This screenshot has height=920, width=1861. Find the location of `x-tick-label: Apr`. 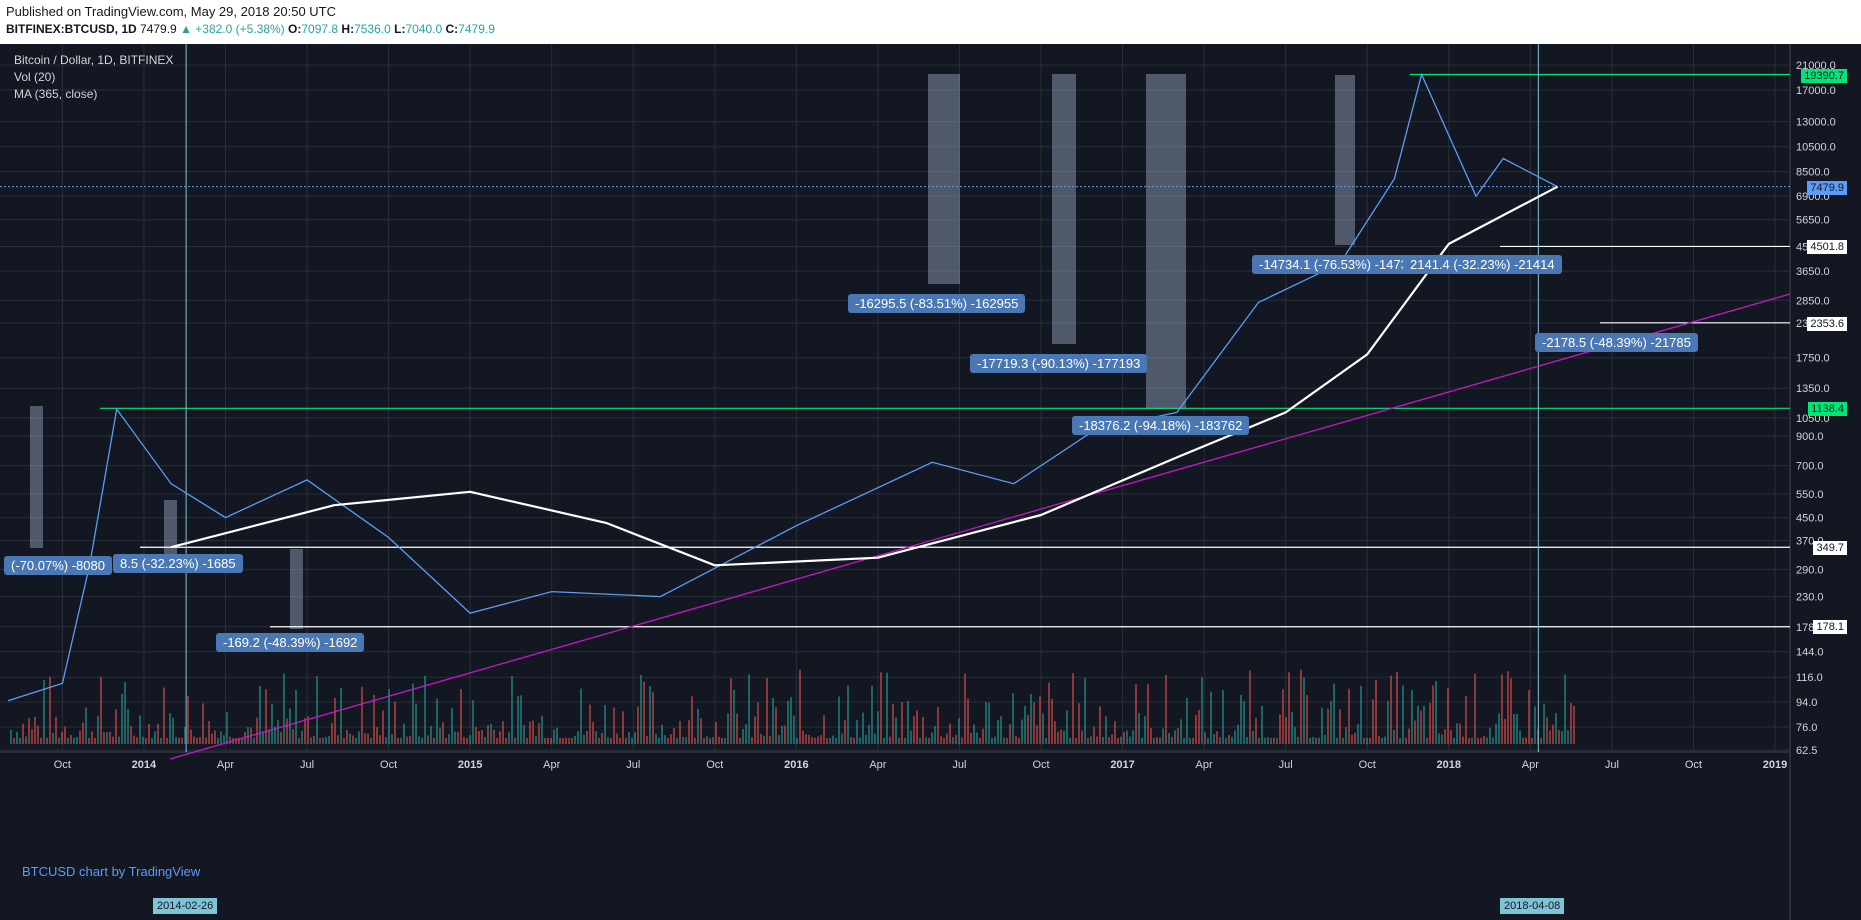

x-tick-label: Apr is located at coordinates (1204, 765).